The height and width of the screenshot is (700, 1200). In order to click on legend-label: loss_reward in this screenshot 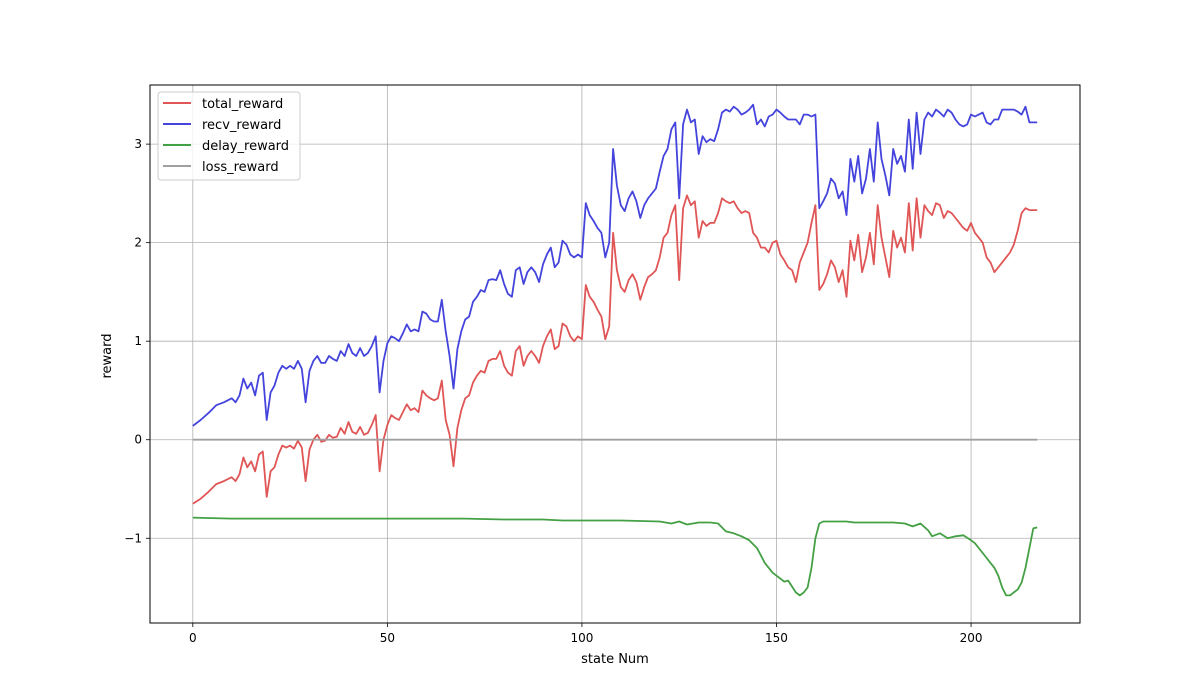, I will do `click(240, 167)`.